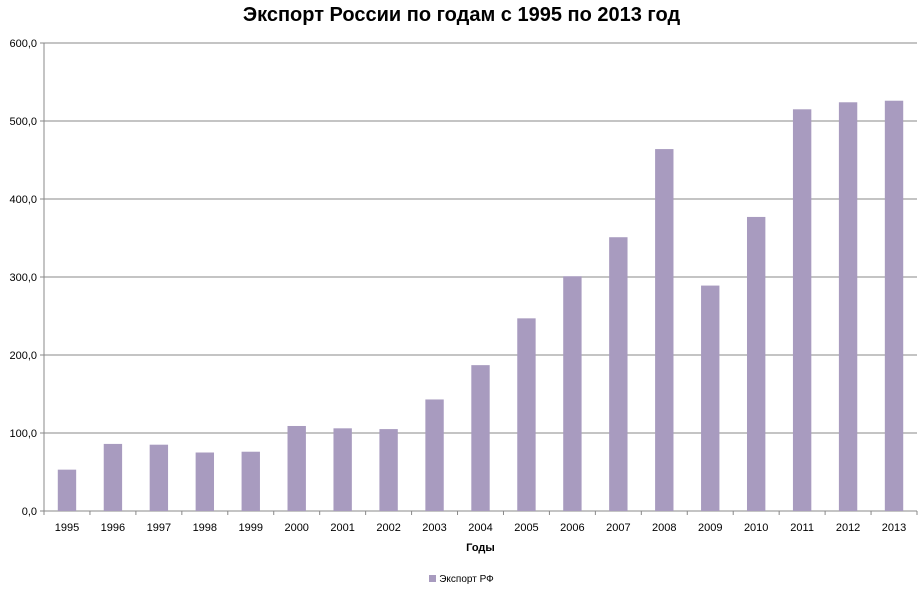 The image size is (923, 593). Describe the element at coordinates (23, 356) in the screenshot. I see `y-tick-label: 200,0` at that location.